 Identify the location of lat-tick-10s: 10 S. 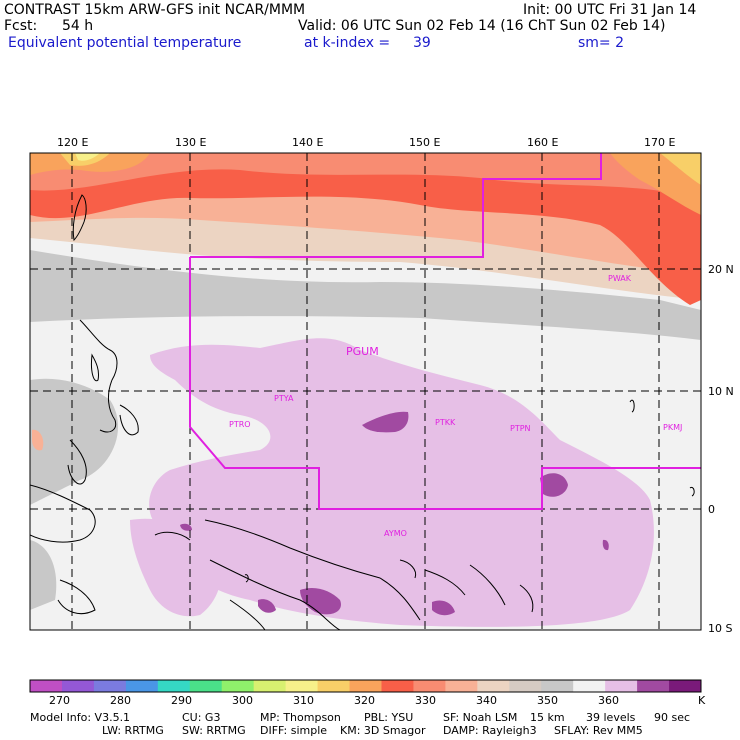
(720, 628).